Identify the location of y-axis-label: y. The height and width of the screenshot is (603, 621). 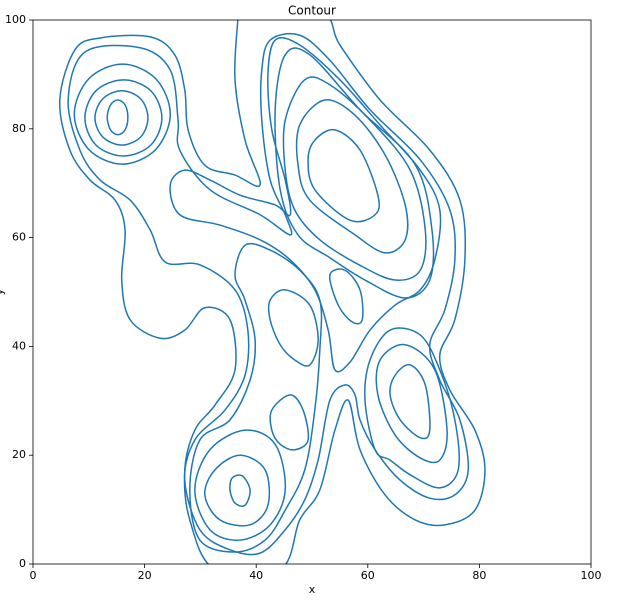
(3, 291).